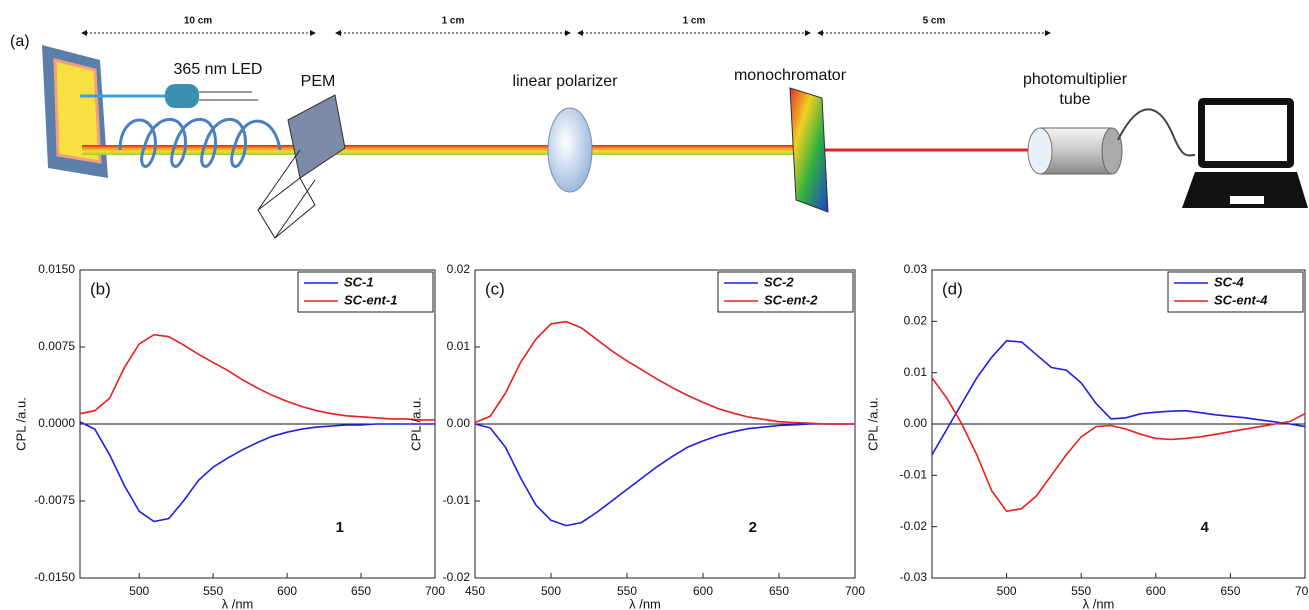 The image size is (1309, 610). What do you see at coordinates (495, 288) in the screenshot?
I see `panel-label: (c)` at bounding box center [495, 288].